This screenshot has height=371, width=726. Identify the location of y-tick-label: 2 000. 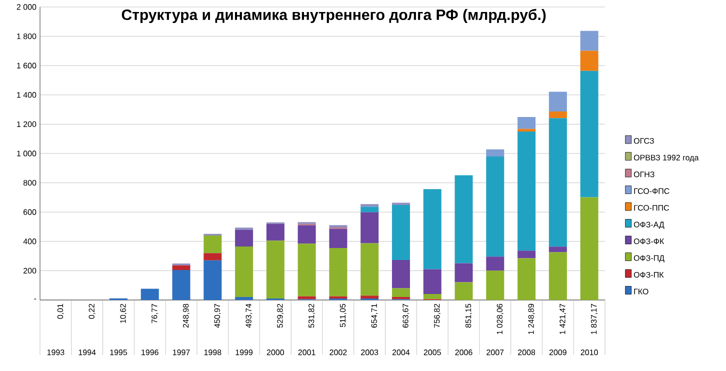
(26, 7).